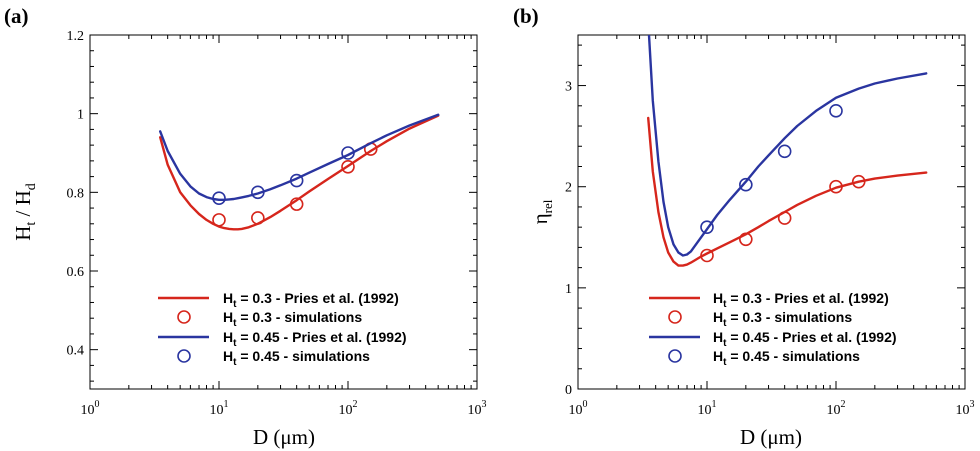 The image size is (980, 451). What do you see at coordinates (315, 339) in the screenshot?
I see `legend-label-a-2: Ht = 0.45 - Pries et al. (1992)` at bounding box center [315, 339].